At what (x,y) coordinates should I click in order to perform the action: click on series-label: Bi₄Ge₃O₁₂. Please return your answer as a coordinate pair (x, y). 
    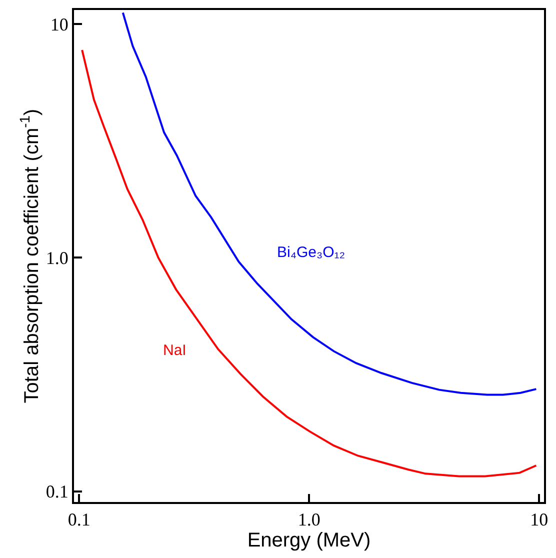
    Looking at the image, I should click on (311, 252).